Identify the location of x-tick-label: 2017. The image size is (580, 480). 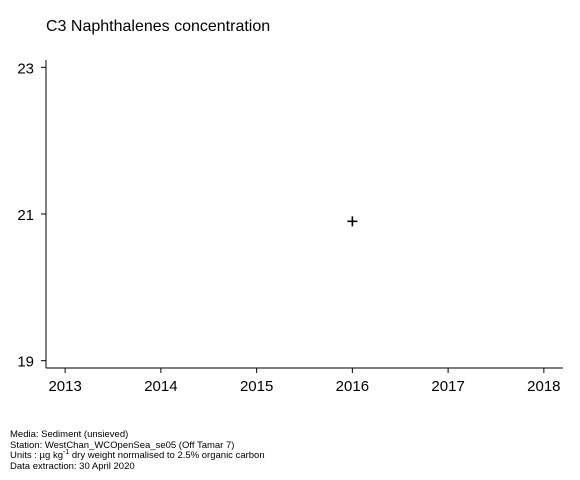
(447, 386).